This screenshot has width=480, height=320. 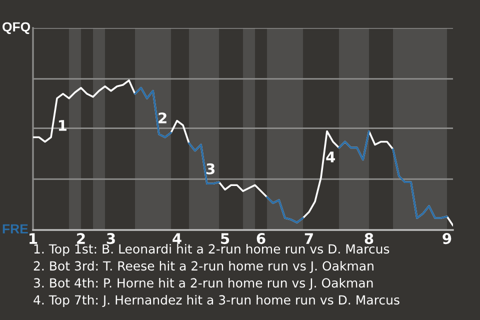 What do you see at coordinates (162, 118) in the screenshot?
I see `annotation: 2` at bounding box center [162, 118].